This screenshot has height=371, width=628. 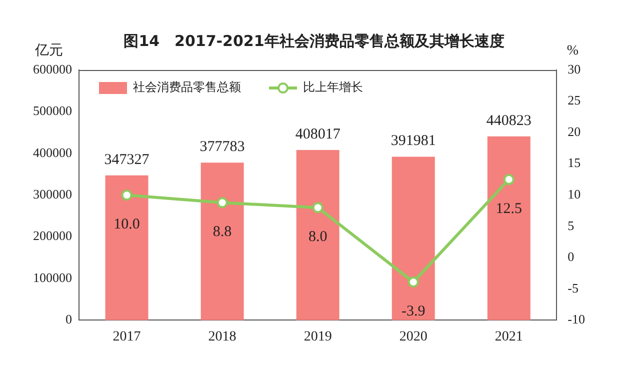 What do you see at coordinates (222, 232) in the screenshot?
I see `data-label: 8.8` at bounding box center [222, 232].